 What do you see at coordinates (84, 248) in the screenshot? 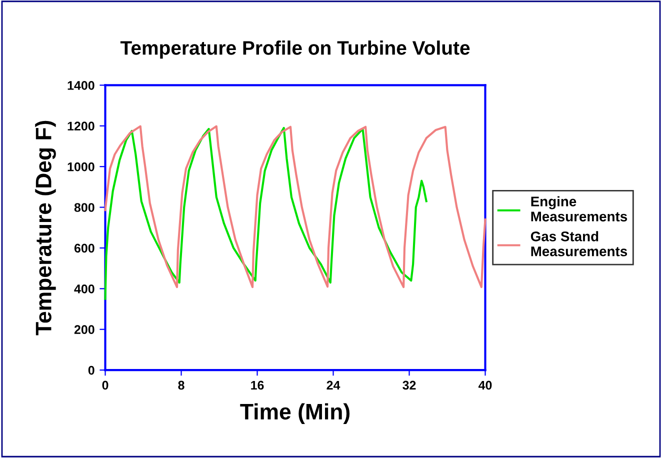
I see `y-tick-label: 600` at bounding box center [84, 248].